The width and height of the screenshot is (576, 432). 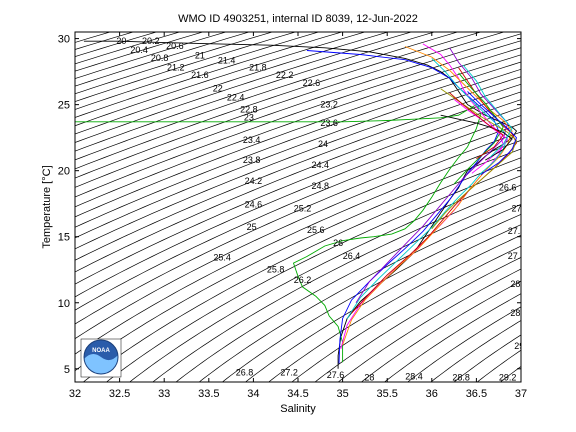 I want to click on density-label: 28, so click(x=369, y=378).